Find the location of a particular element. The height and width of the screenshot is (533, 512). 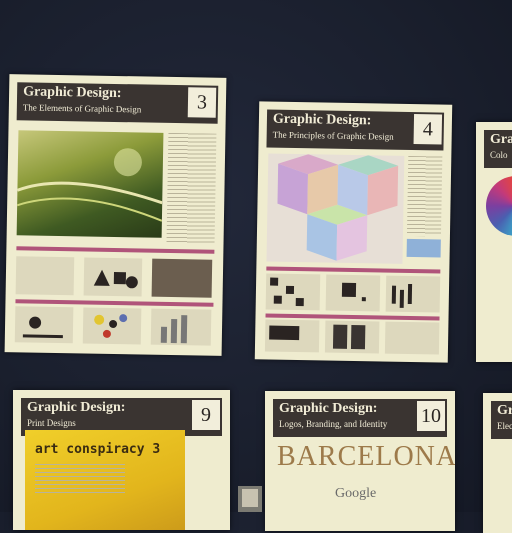

barcelona-logo: BARCELONA is located at coordinates (366, 456).